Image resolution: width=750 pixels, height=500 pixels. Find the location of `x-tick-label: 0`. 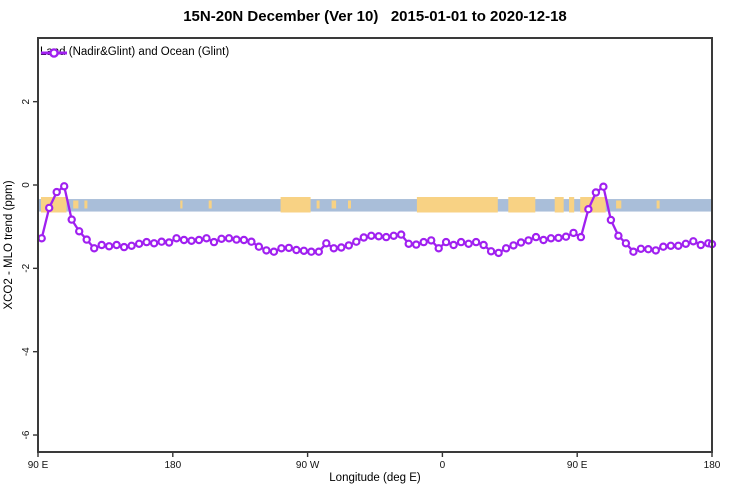

x-tick-label: 0 is located at coordinates (443, 465).